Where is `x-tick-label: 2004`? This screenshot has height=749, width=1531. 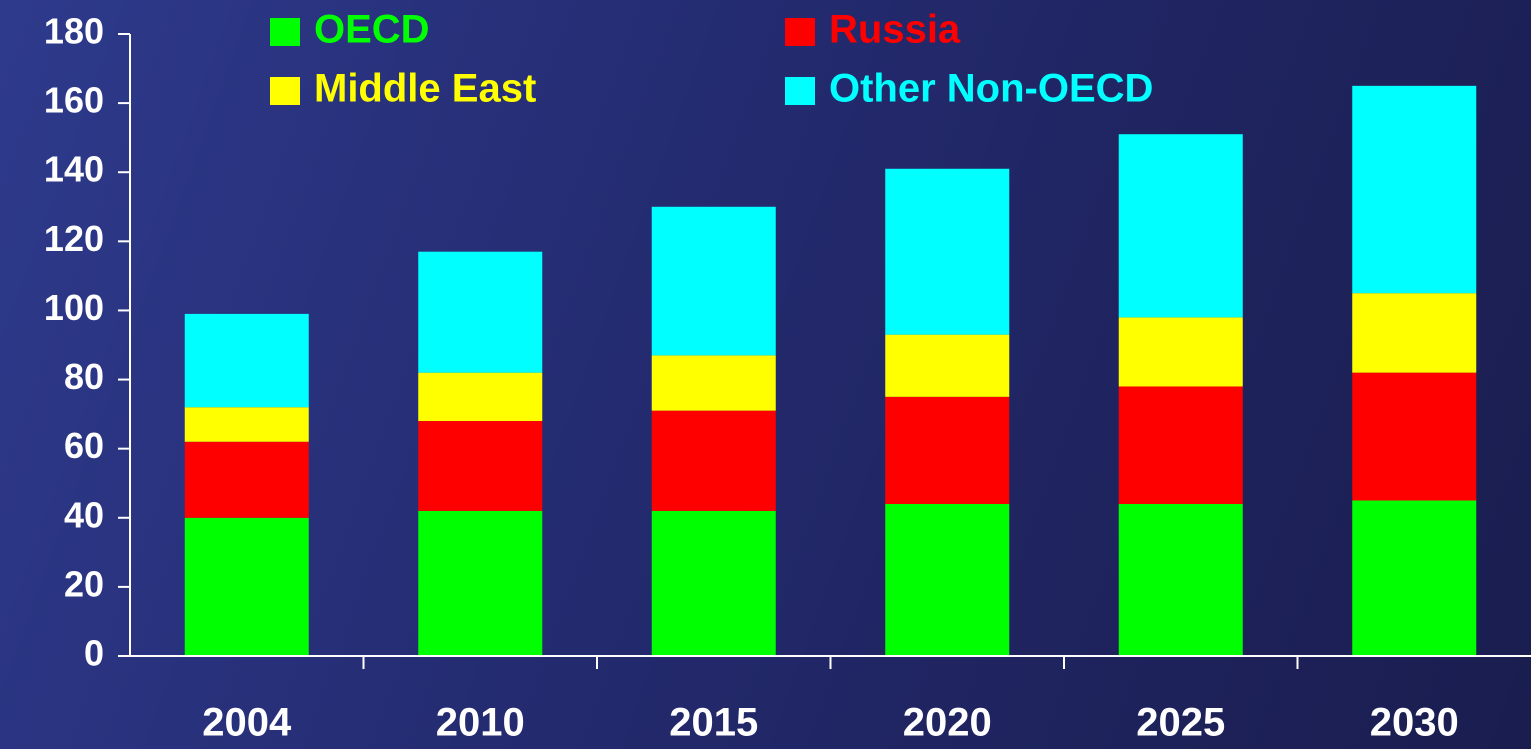
x-tick-label: 2004 is located at coordinates (247, 723).